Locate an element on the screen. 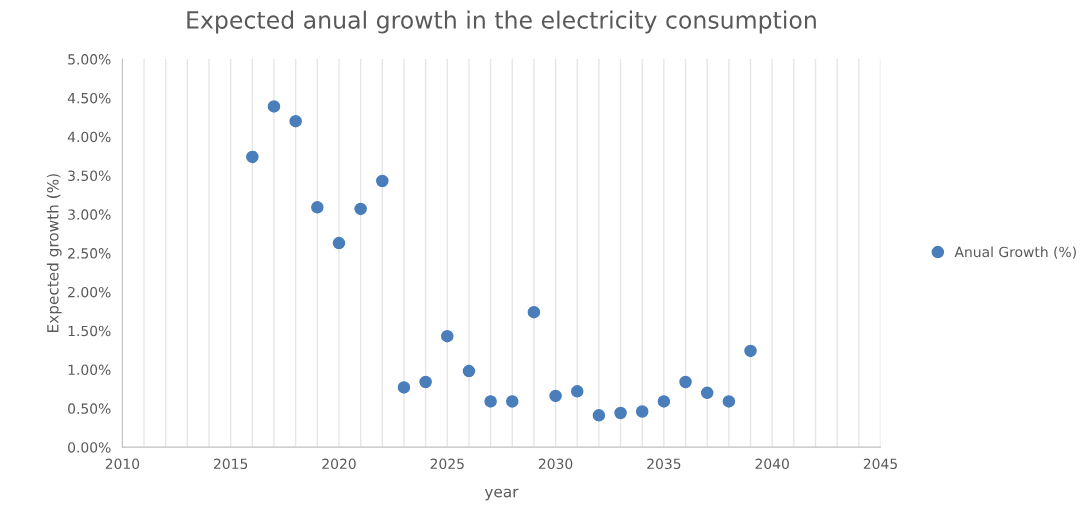 The width and height of the screenshot is (1083, 514). legend-label: Anual Growth (%) is located at coordinates (1015, 252).